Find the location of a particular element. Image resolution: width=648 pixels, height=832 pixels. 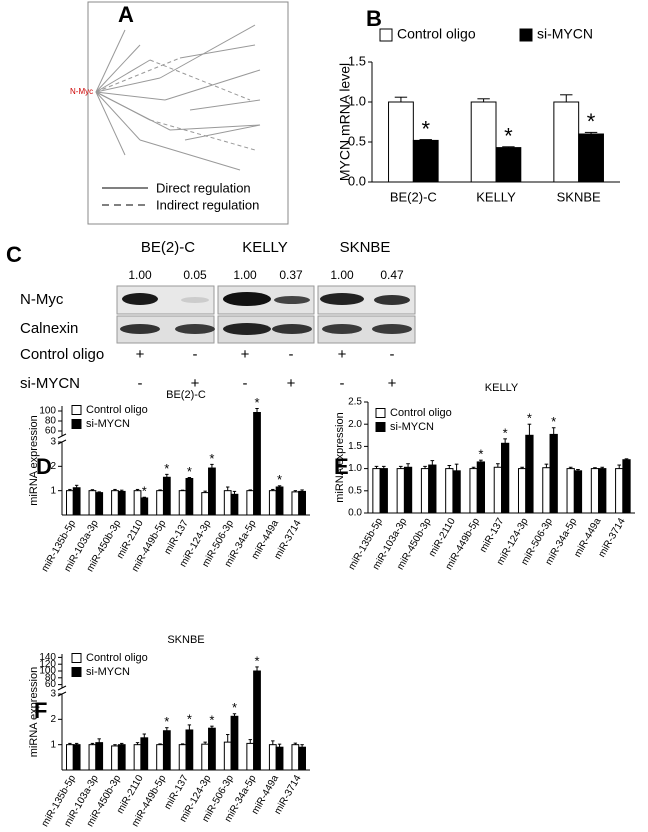

y-axis-label: MYCN mRNA level is located at coordinates (345, 122).